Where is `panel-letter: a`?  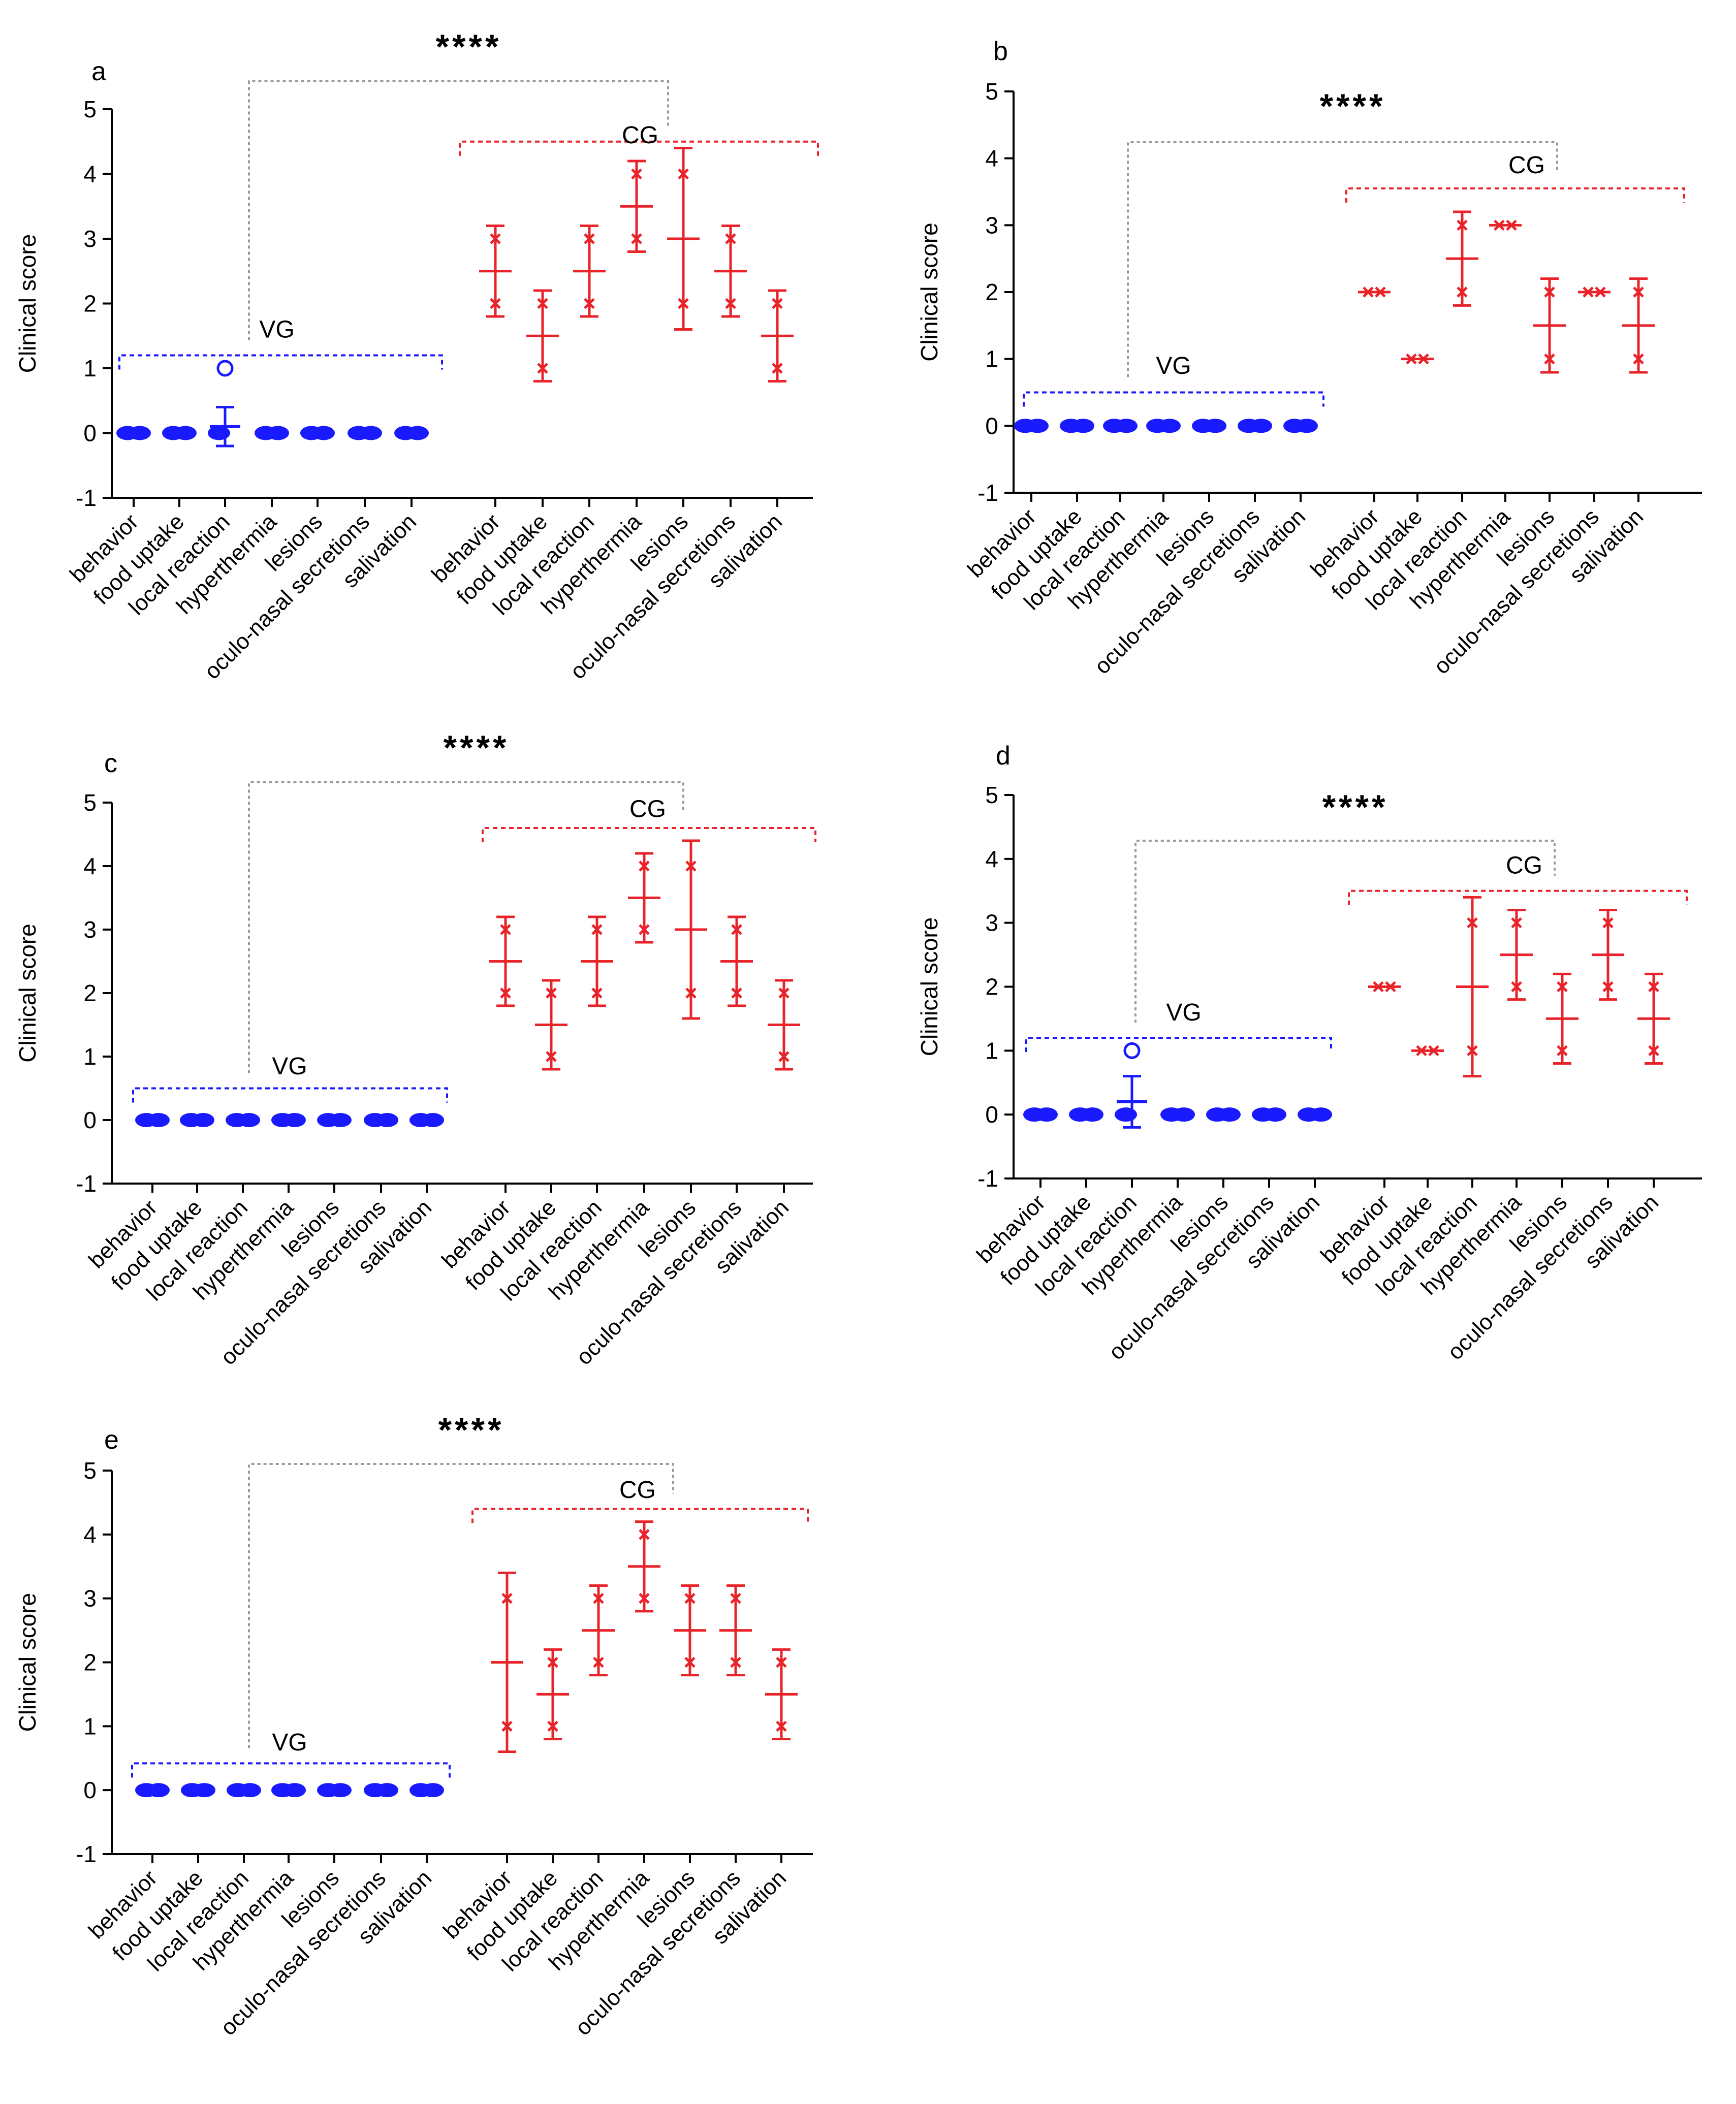 panel-letter: a is located at coordinates (98, 71).